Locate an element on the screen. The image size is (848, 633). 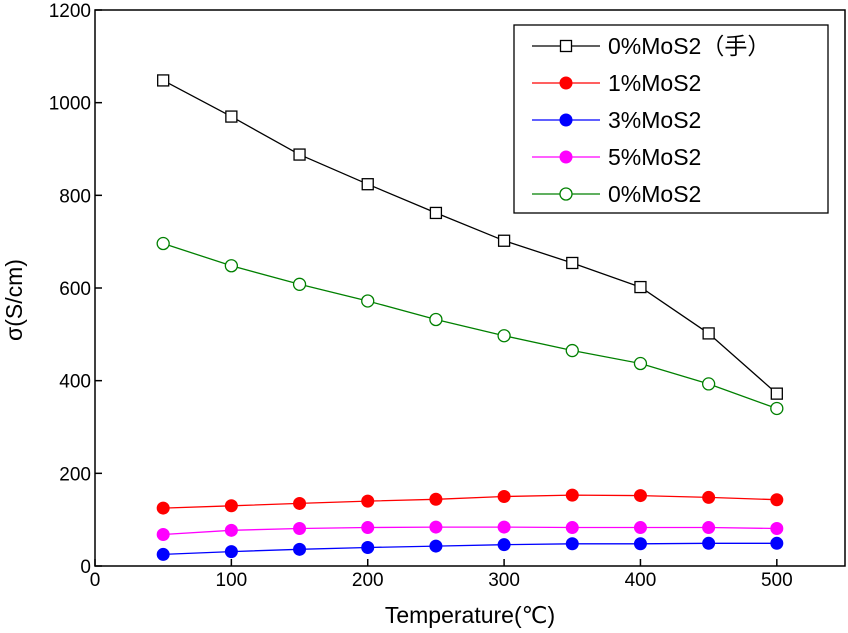
legend: 0%MoS2（手） 1%MoS2 3%MoS2 5%MoS2 0%MoS2 is located at coordinates (671, 119).